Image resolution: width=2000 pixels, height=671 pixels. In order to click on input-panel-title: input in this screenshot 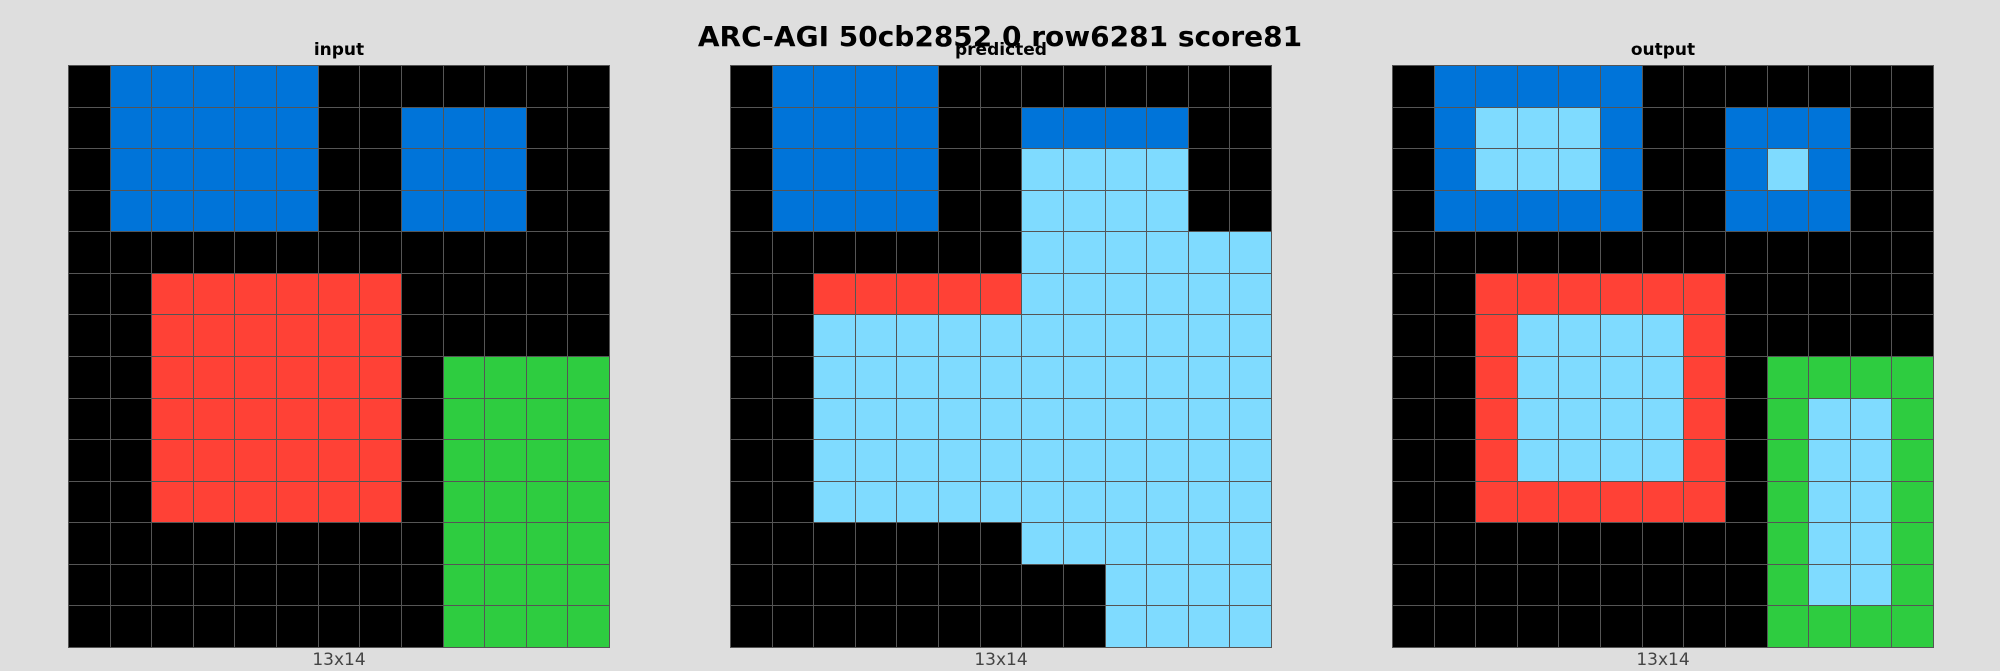, I will do `click(339, 50)`.